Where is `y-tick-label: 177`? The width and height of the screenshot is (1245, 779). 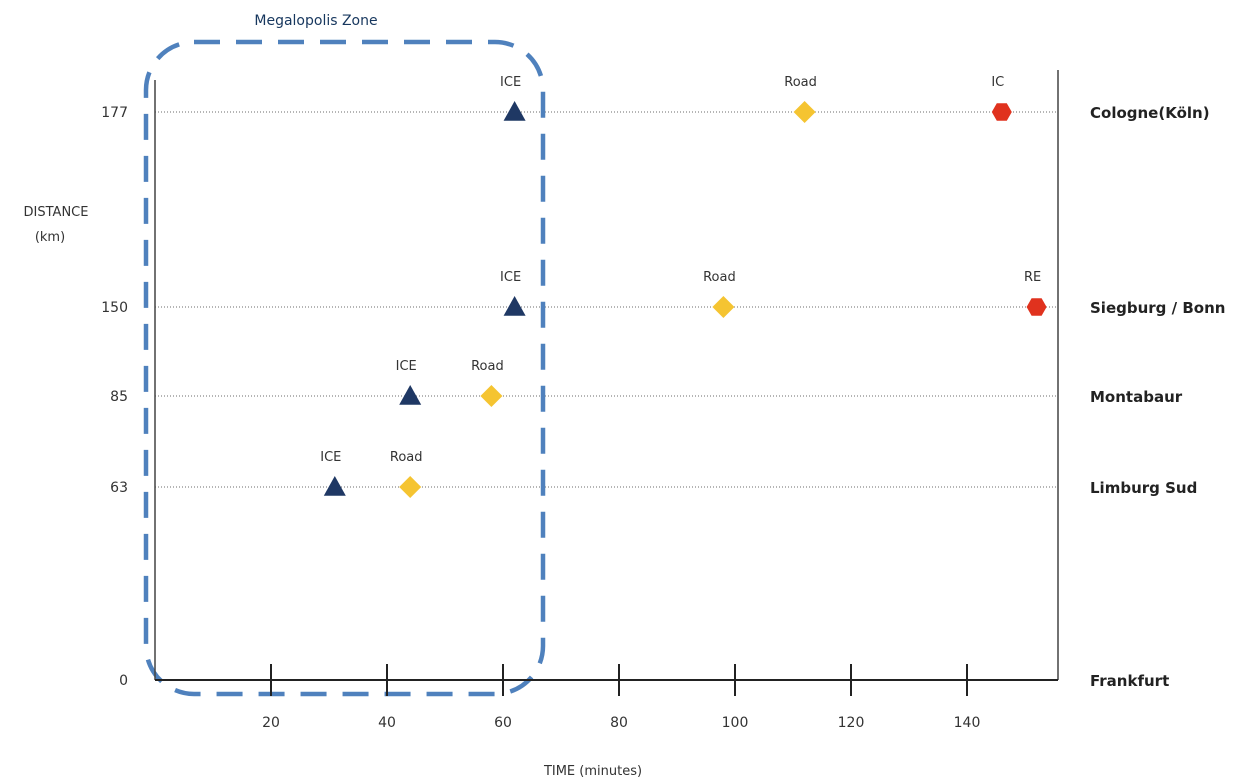
y-tick-label: 177 is located at coordinates (114, 113).